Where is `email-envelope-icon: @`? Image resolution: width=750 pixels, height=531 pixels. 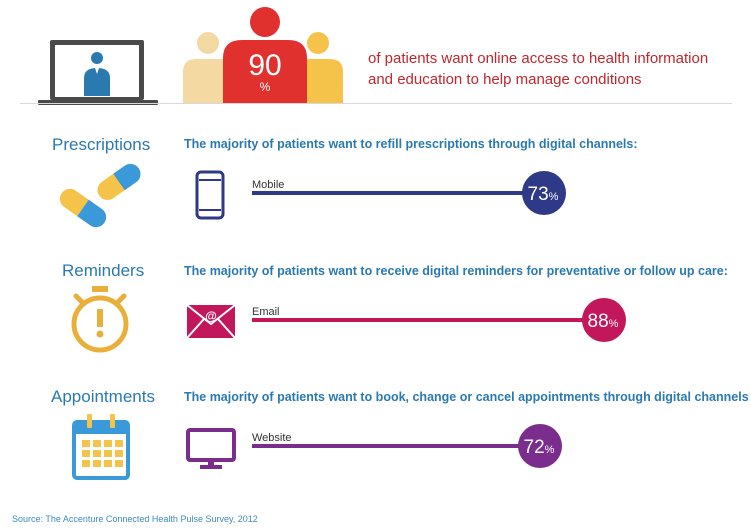 email-envelope-icon: @ is located at coordinates (211, 321).